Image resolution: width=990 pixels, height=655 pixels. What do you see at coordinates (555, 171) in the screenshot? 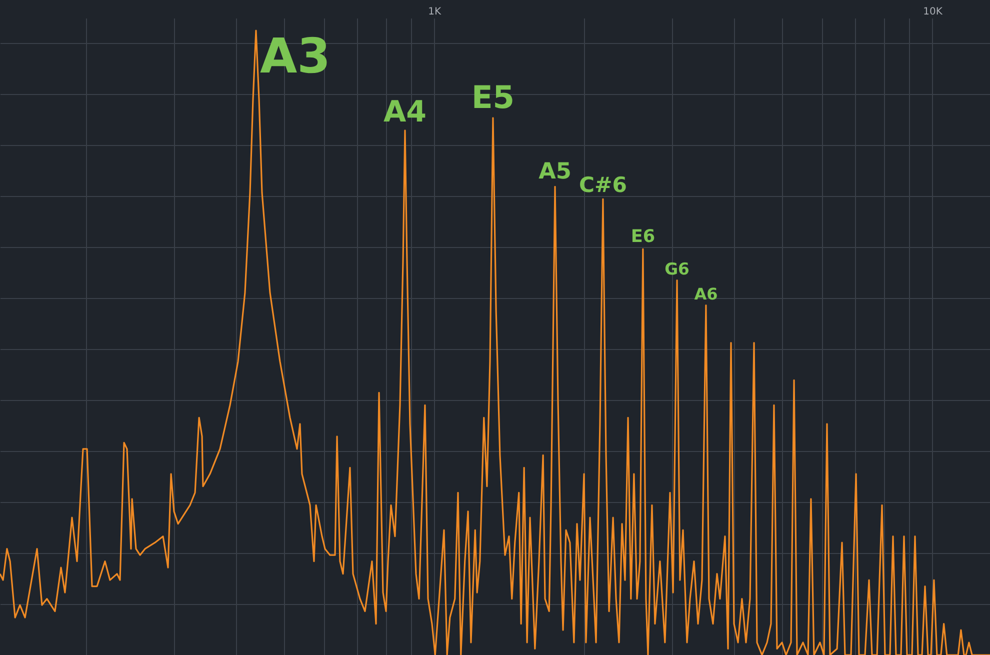
I see `annotation: A5` at bounding box center [555, 171].